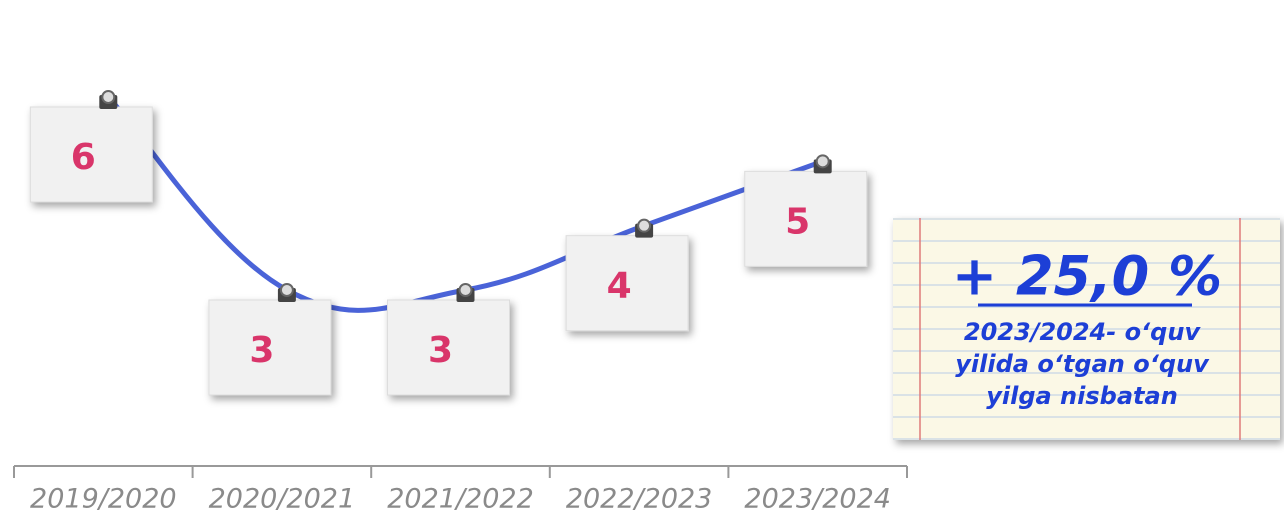 This screenshot has width=1284, height=517. I want to click on annotation-box, so click(1086, 329).